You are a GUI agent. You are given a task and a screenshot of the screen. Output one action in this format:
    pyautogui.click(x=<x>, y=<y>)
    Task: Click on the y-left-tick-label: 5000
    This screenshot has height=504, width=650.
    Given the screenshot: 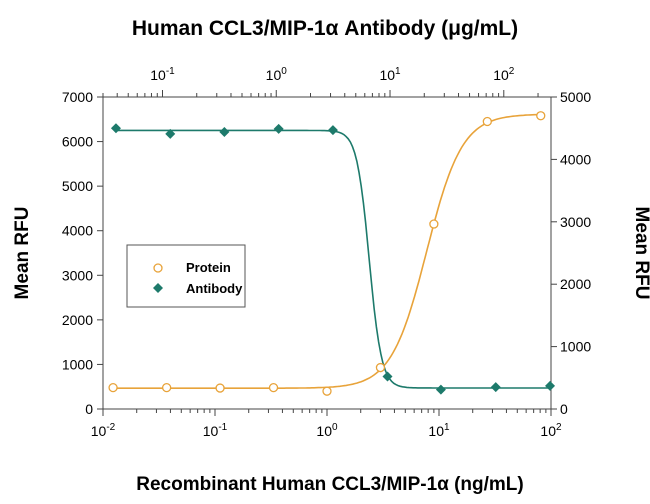 What is the action you would take?
    pyautogui.click(x=77, y=186)
    